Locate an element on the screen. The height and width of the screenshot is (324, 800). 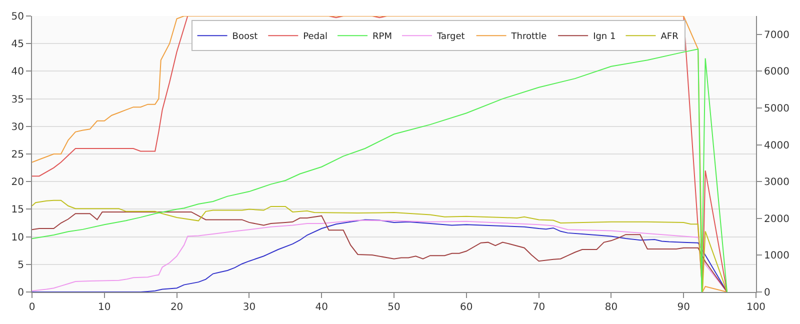
legend-label: Target is located at coordinates (451, 37).